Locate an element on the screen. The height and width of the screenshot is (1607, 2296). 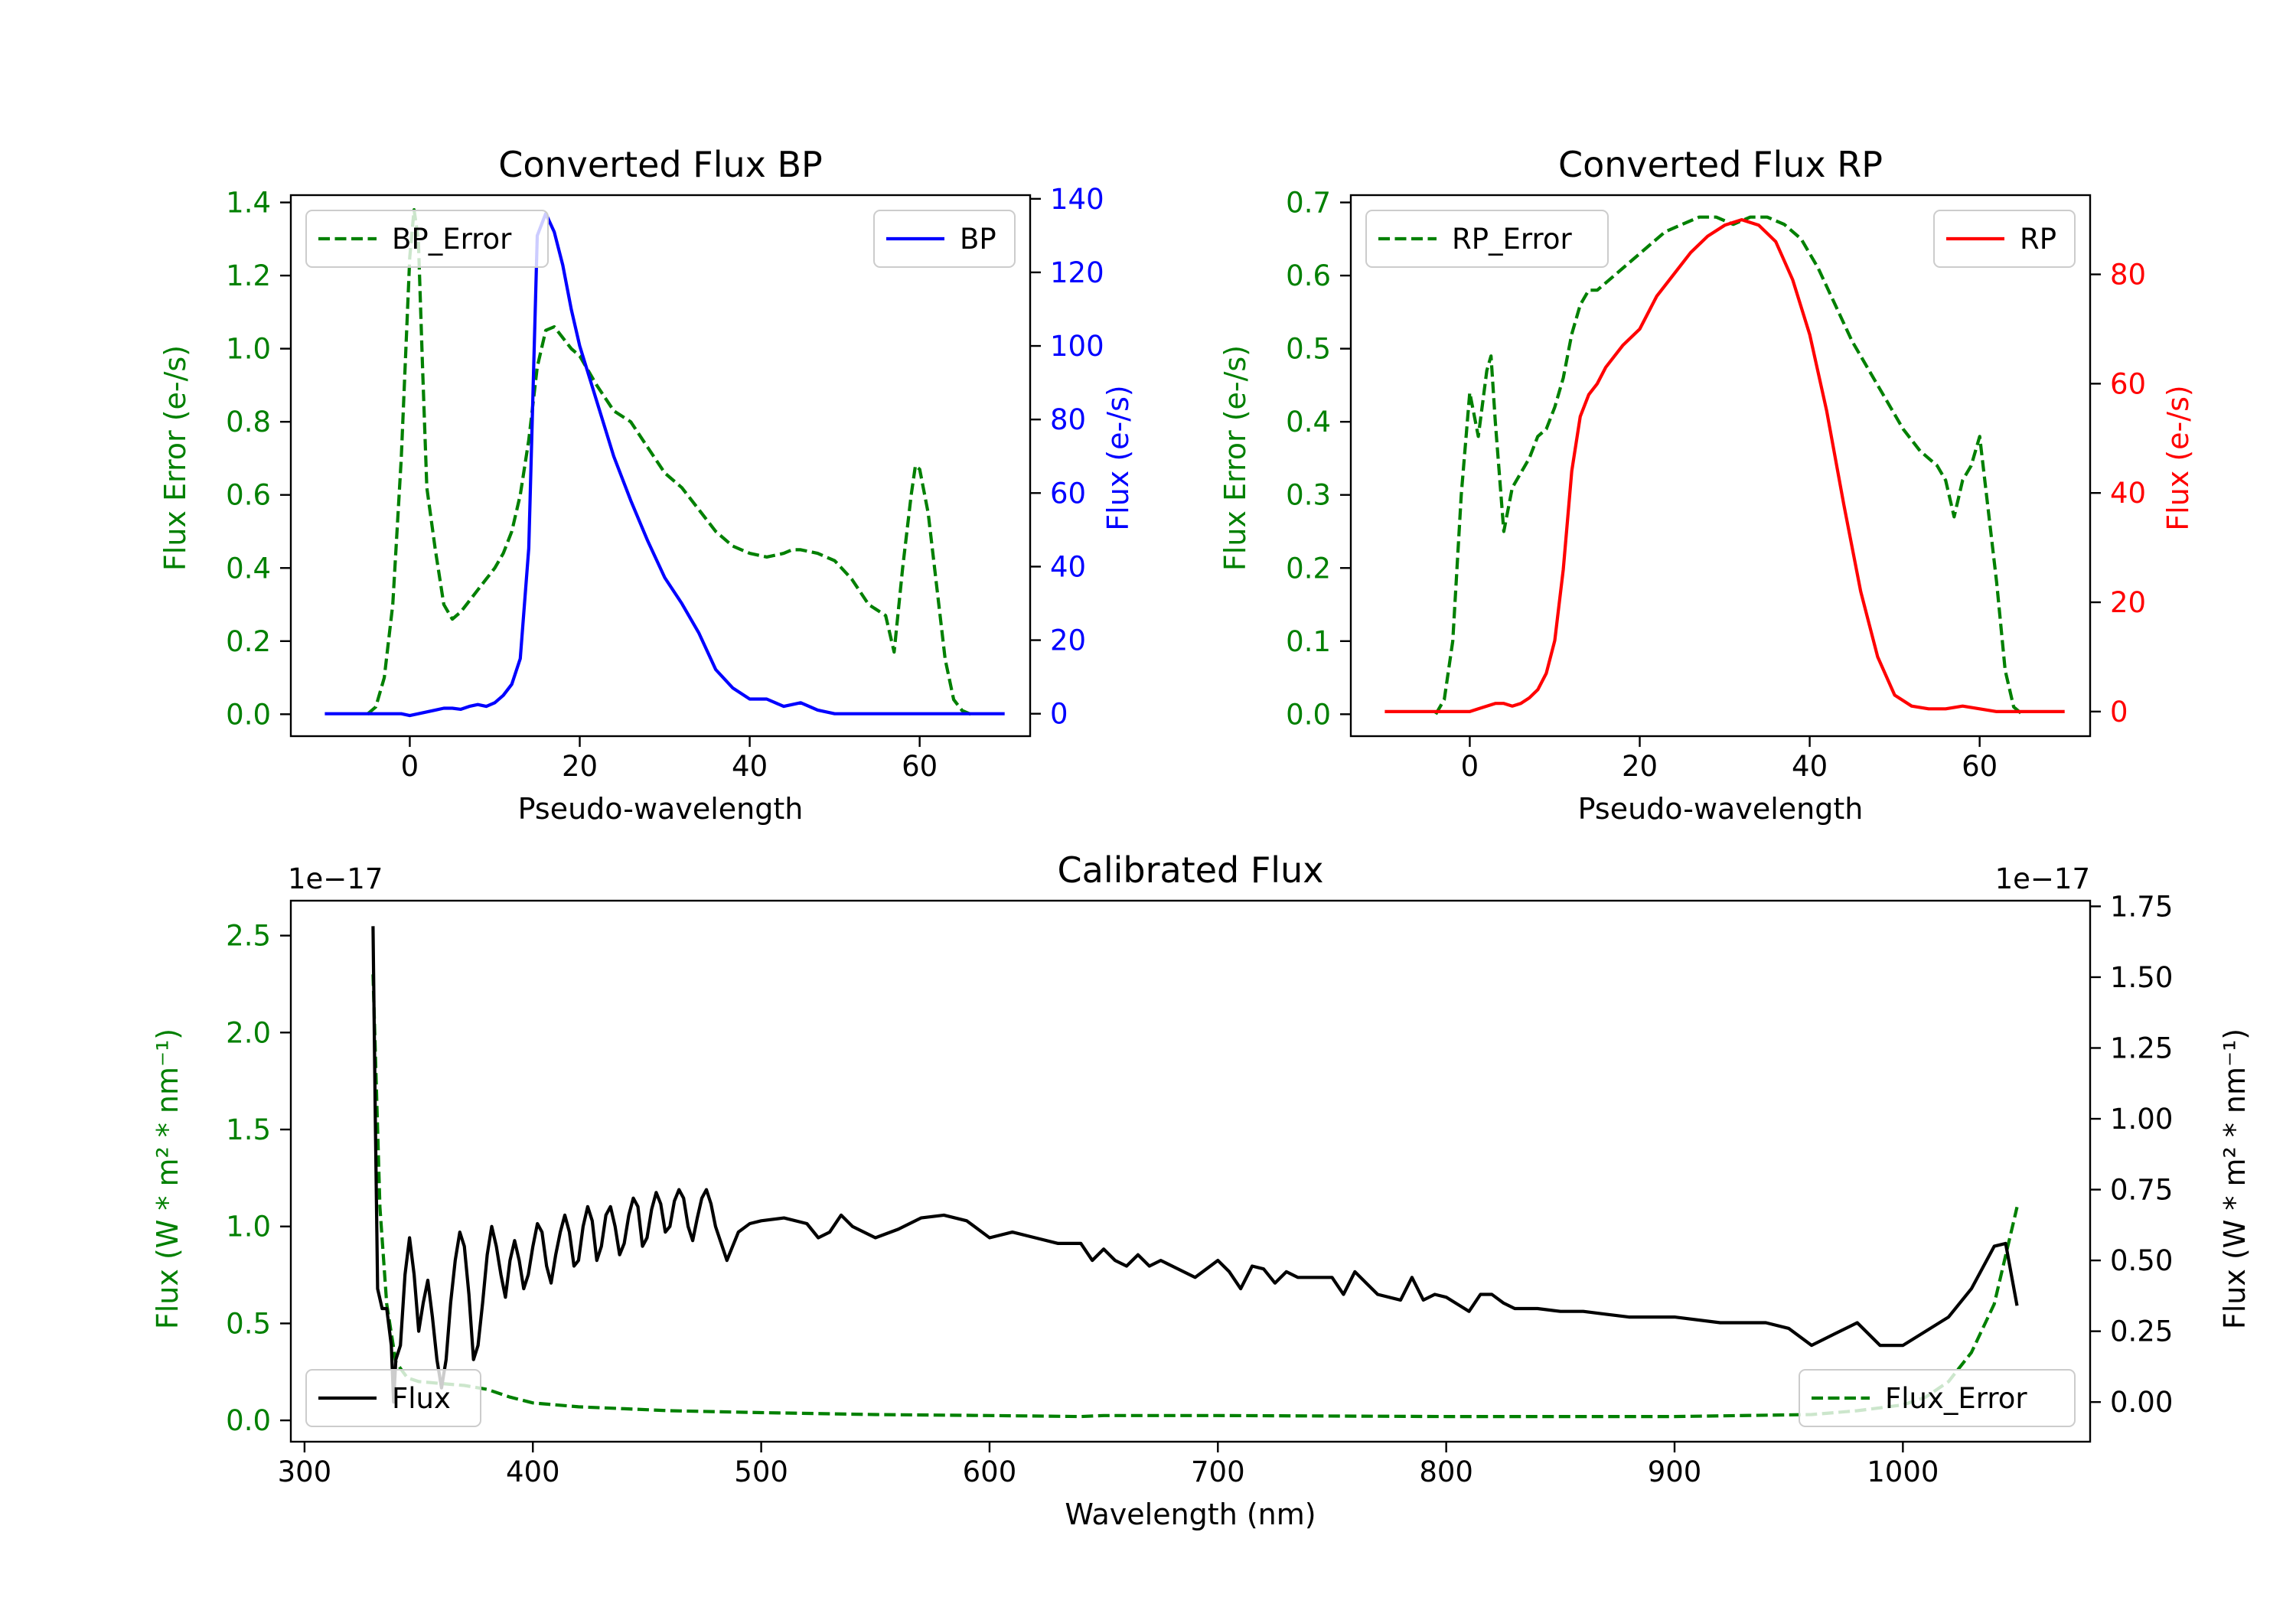
right-y-tick-label: 1.25 is located at coordinates (2141, 1048).